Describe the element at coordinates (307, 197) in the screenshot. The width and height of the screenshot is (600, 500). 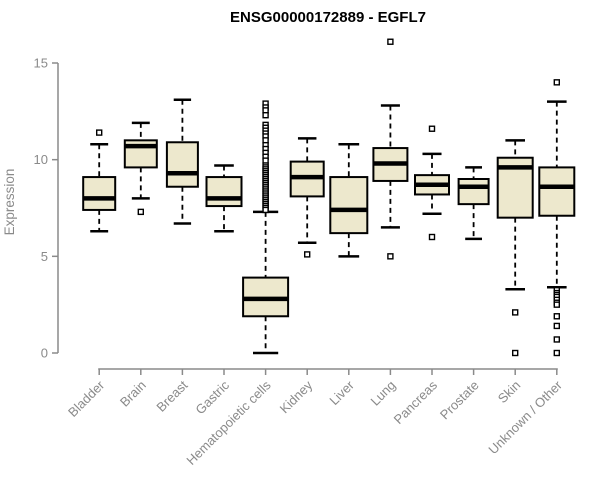
I see `box-kidney` at that location.